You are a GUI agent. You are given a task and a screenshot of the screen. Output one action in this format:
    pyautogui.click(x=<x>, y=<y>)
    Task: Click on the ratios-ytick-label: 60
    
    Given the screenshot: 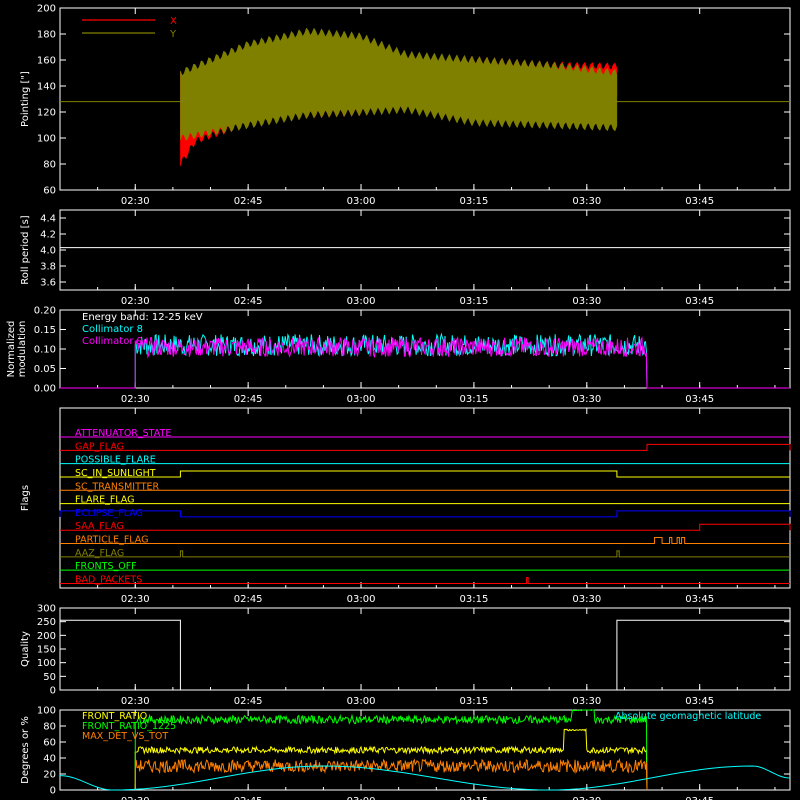 What is the action you would take?
    pyautogui.click(x=49, y=743)
    